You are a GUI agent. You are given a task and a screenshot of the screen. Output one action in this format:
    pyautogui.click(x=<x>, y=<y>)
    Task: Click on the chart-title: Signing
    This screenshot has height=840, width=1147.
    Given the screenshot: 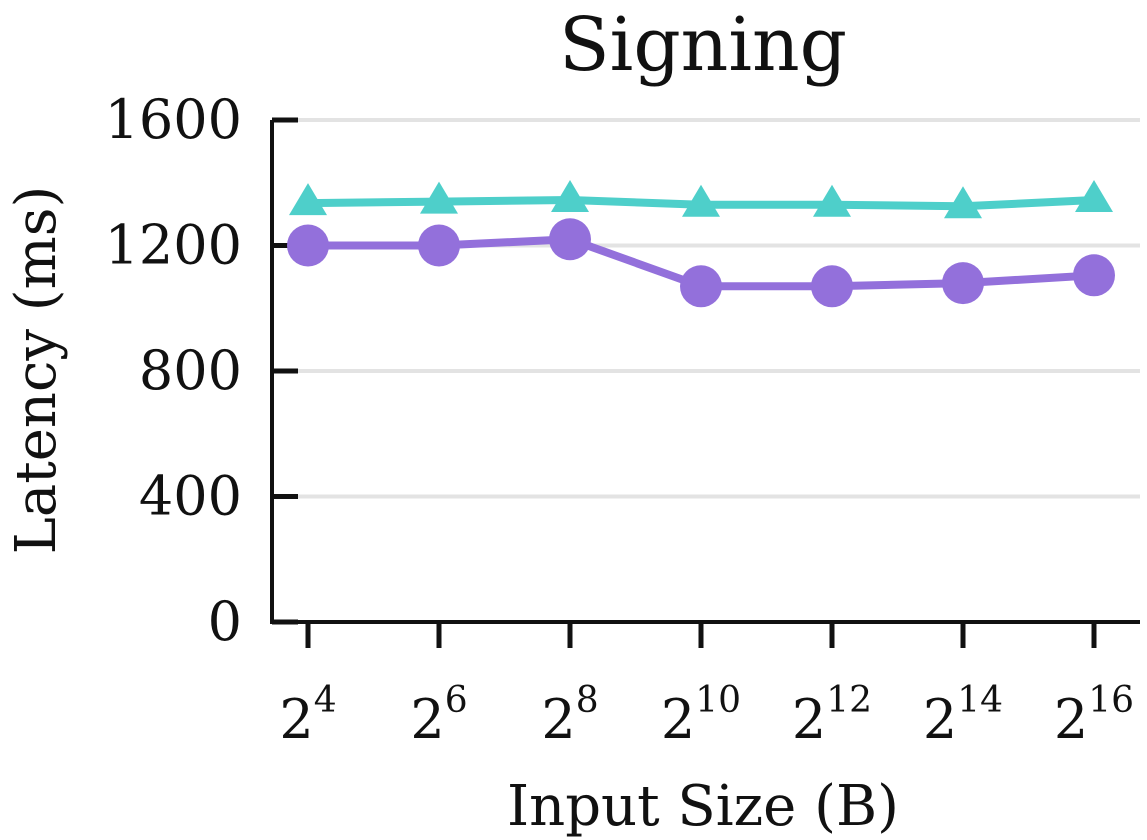 What is the action you would take?
    pyautogui.click(x=703, y=45)
    